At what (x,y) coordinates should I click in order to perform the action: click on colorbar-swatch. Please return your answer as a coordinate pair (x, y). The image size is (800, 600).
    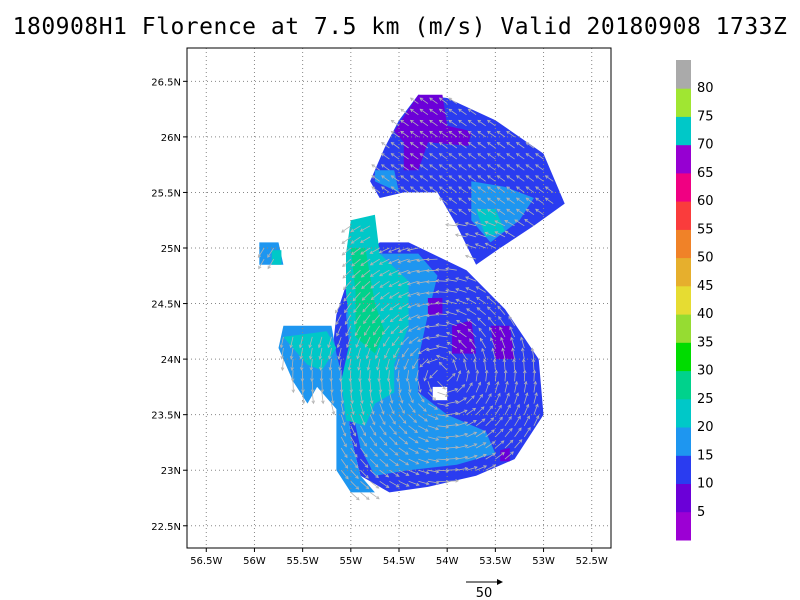
    Looking at the image, I should click on (683, 469).